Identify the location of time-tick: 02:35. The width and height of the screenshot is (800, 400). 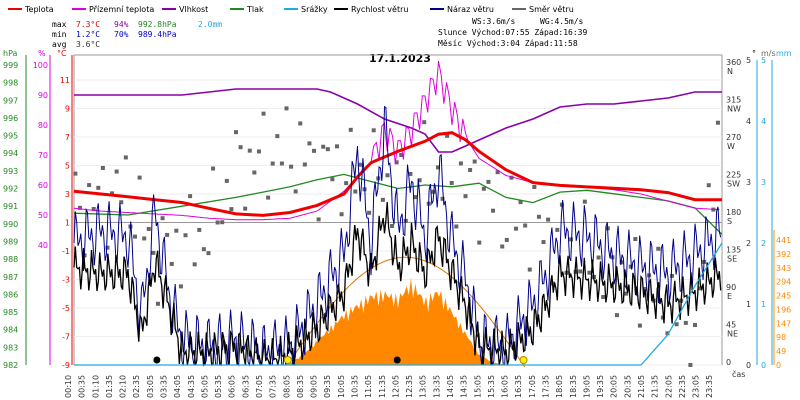
(136, 386).